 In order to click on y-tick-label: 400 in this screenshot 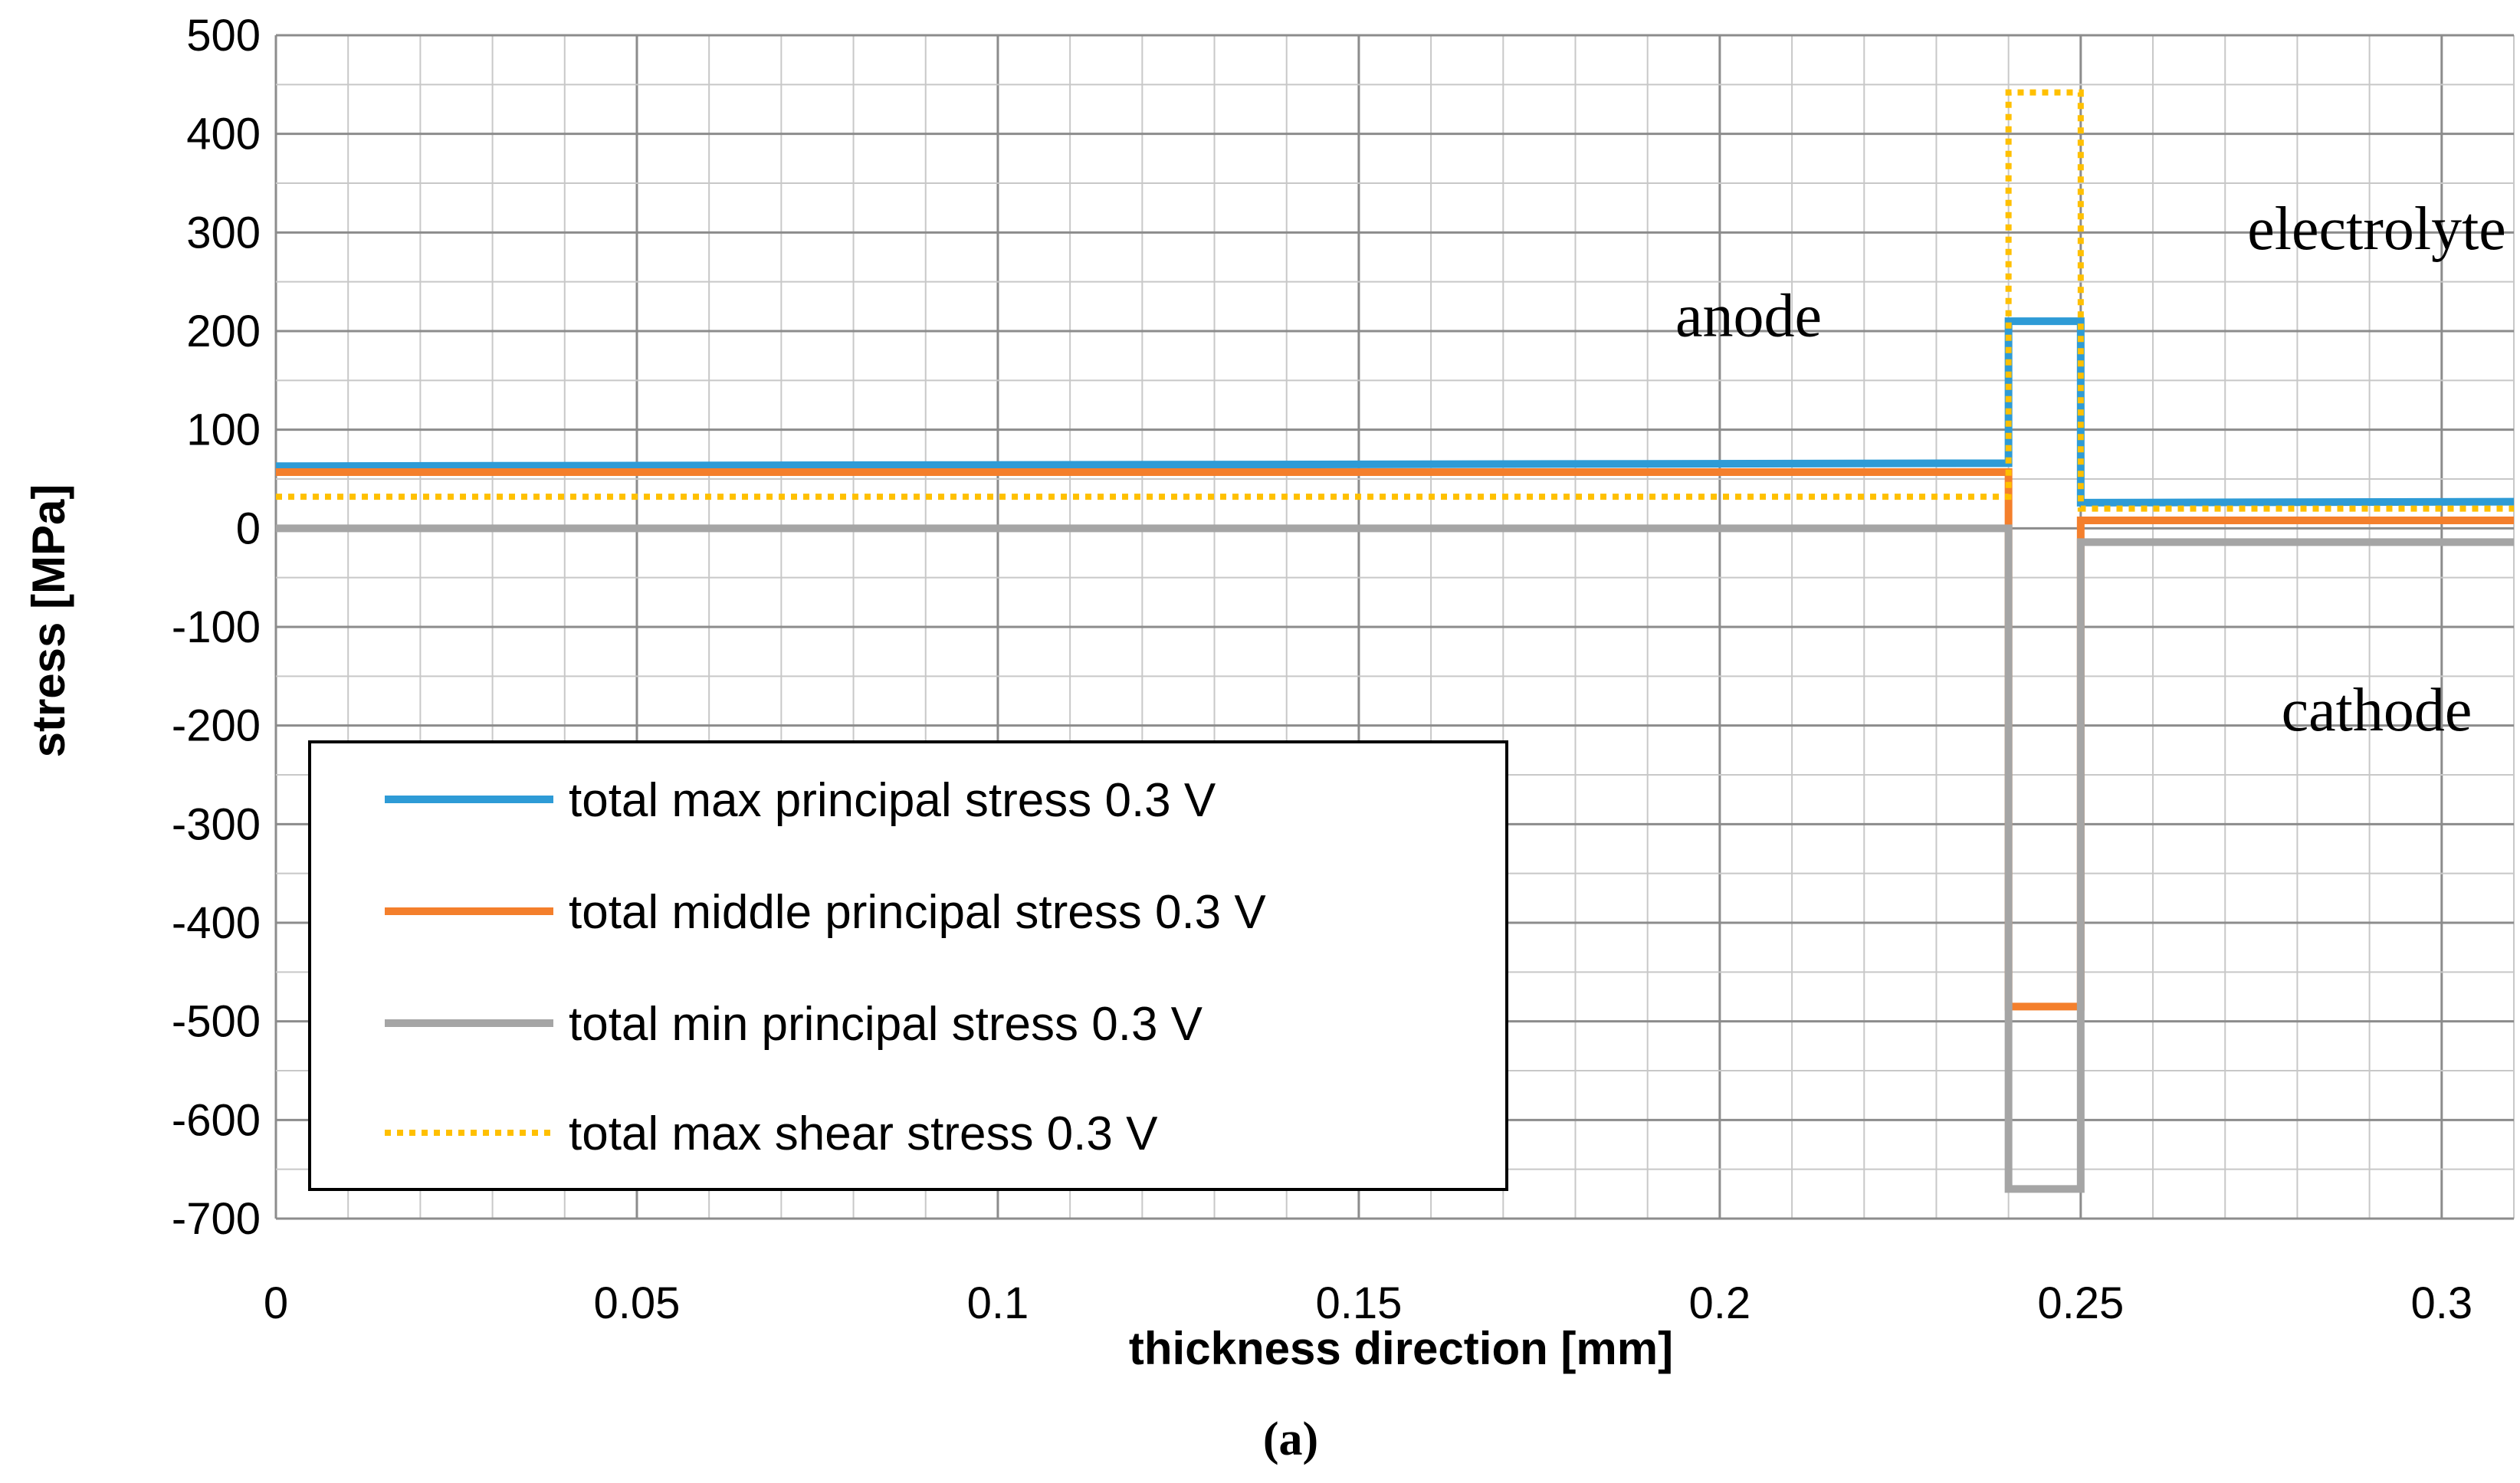, I will do `click(223, 134)`.